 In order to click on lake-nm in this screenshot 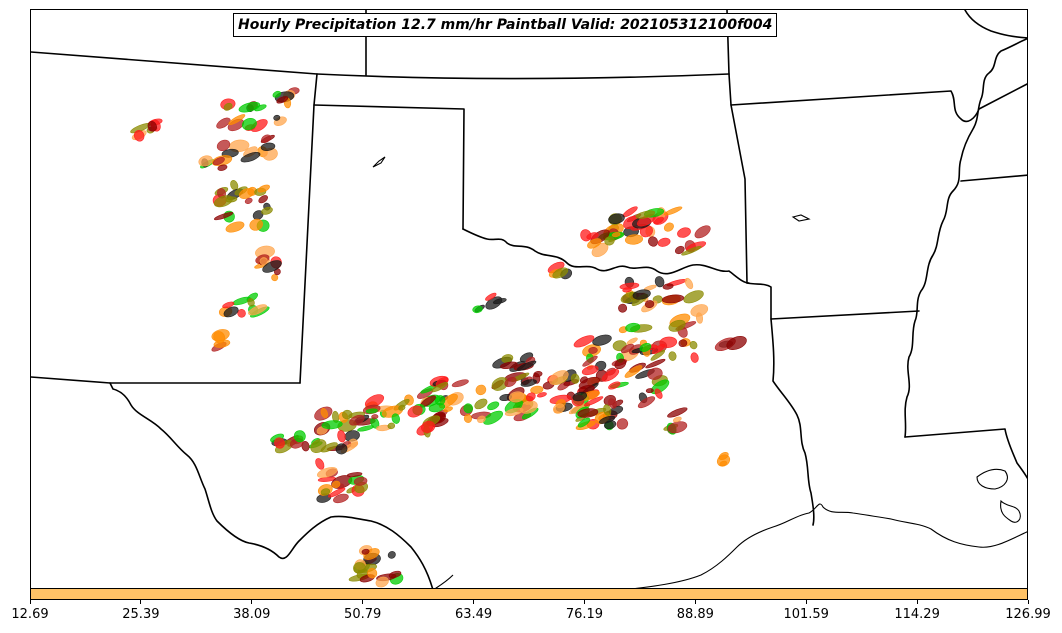, I will do `click(379, 162)`.